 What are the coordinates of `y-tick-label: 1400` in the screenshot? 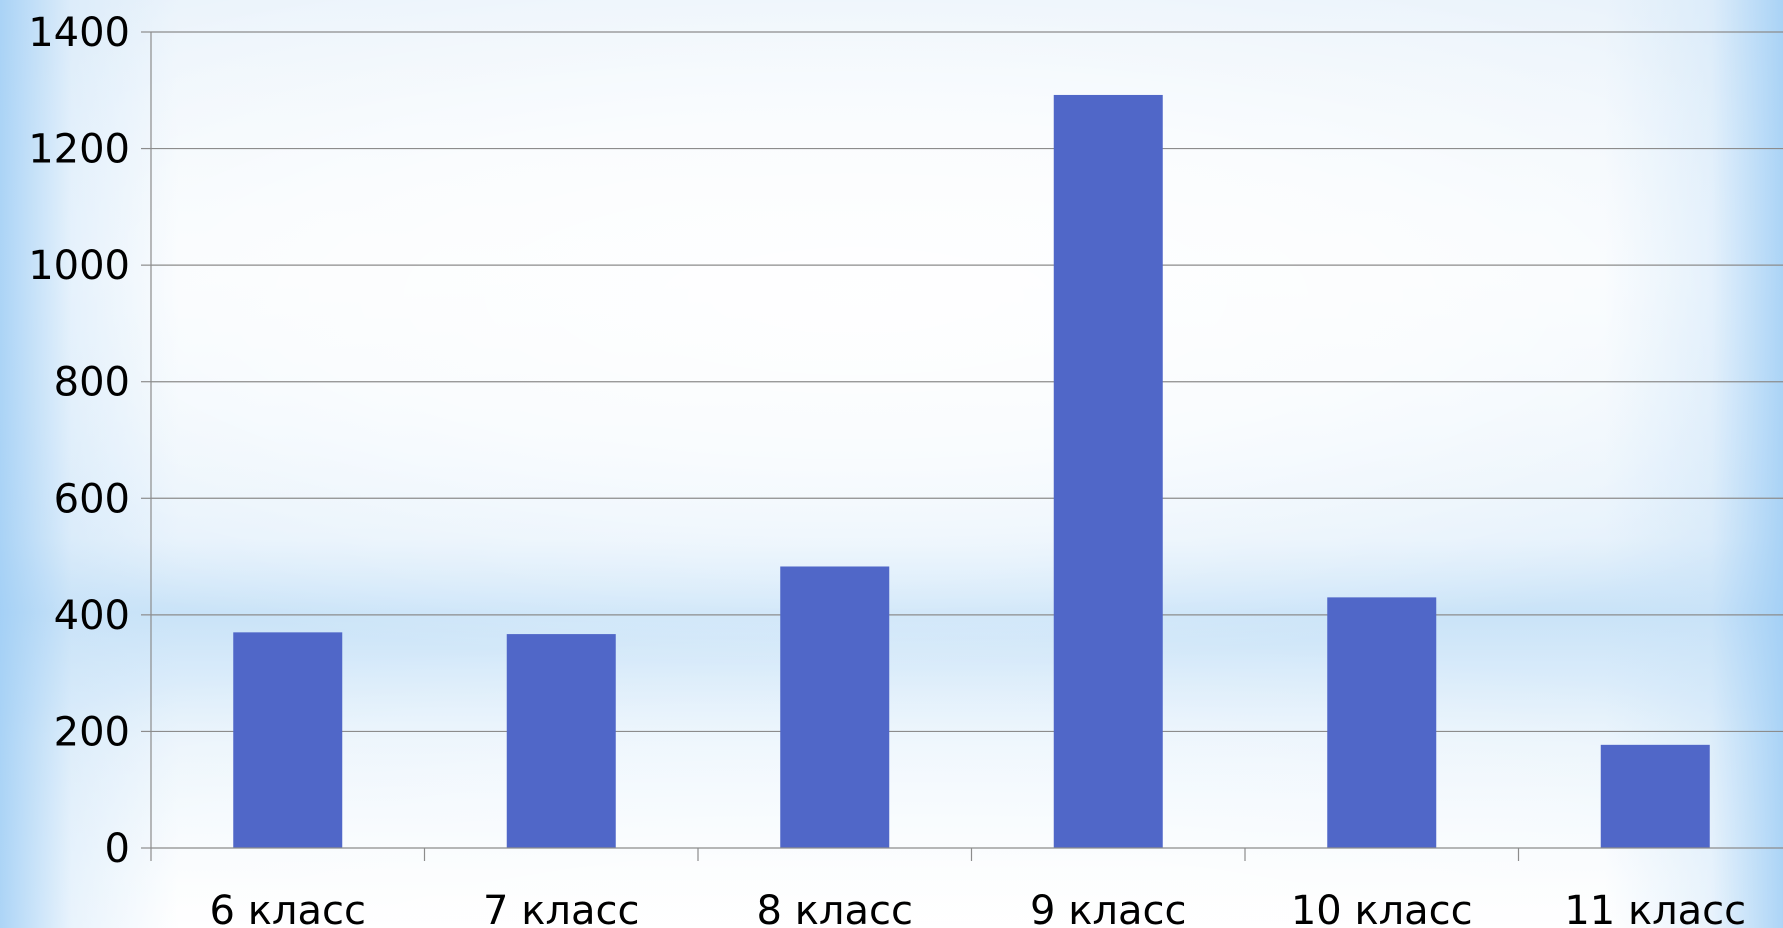 It's located at (79, 33).